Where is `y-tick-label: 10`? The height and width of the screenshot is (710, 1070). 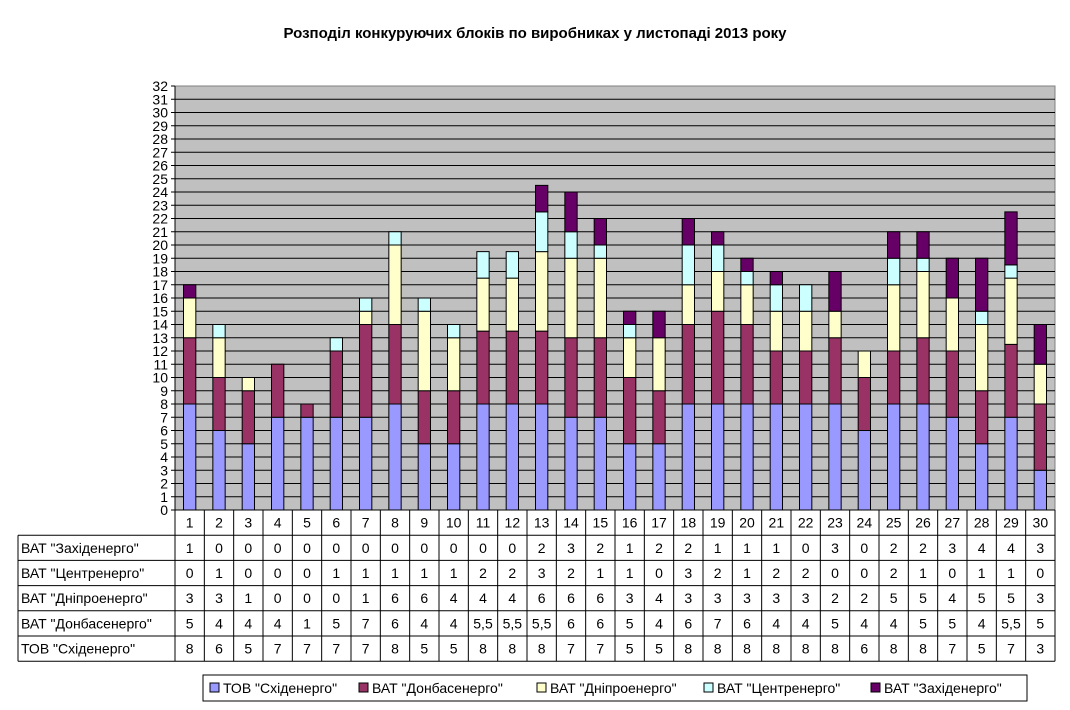 y-tick-label: 10 is located at coordinates (160, 378).